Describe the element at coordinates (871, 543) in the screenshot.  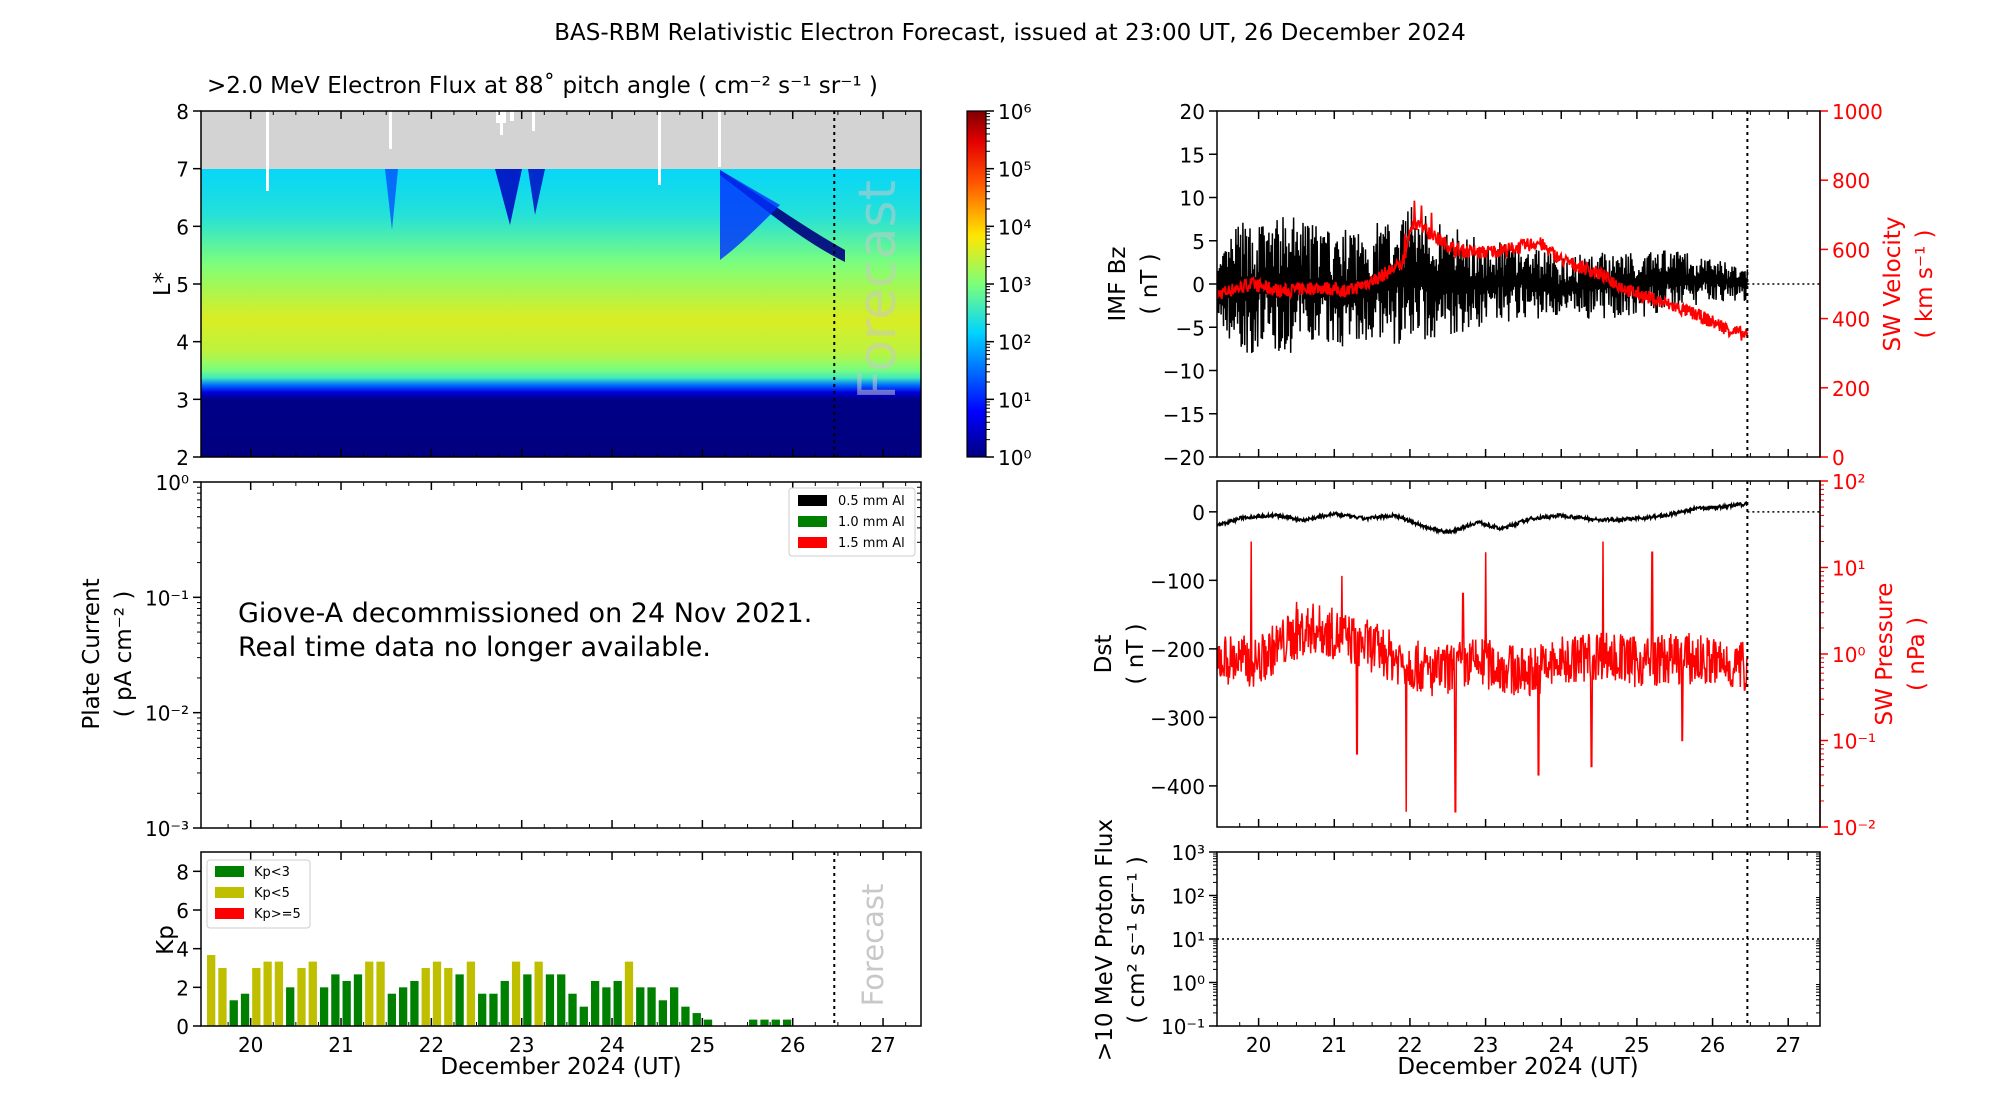
I see `plate-legend-label: 1.5 mm Al` at that location.